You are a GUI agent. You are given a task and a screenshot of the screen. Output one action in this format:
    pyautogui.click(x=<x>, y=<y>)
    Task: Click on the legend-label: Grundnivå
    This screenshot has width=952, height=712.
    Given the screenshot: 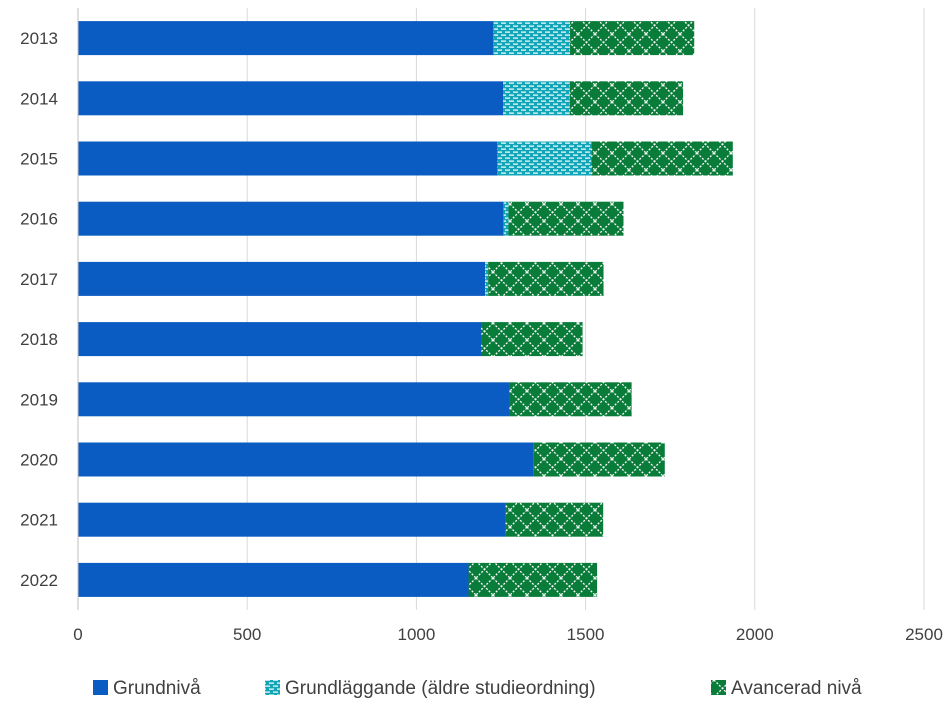 What is the action you would take?
    pyautogui.click(x=157, y=688)
    